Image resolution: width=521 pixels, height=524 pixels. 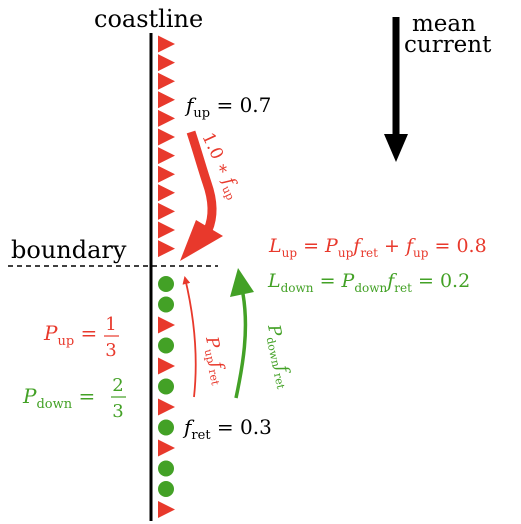 What do you see at coordinates (148, 19) in the screenshot?
I see `coastline-label: coastline` at bounding box center [148, 19].